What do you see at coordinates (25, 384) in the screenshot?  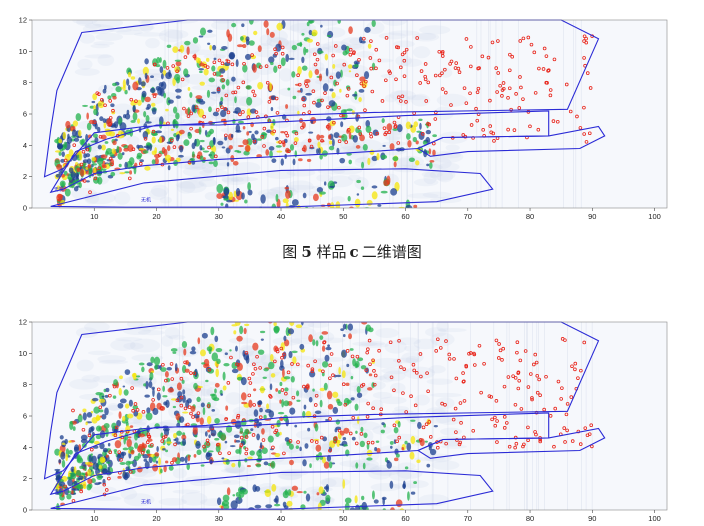 I see `y-tick-label: 8` at bounding box center [25, 384].